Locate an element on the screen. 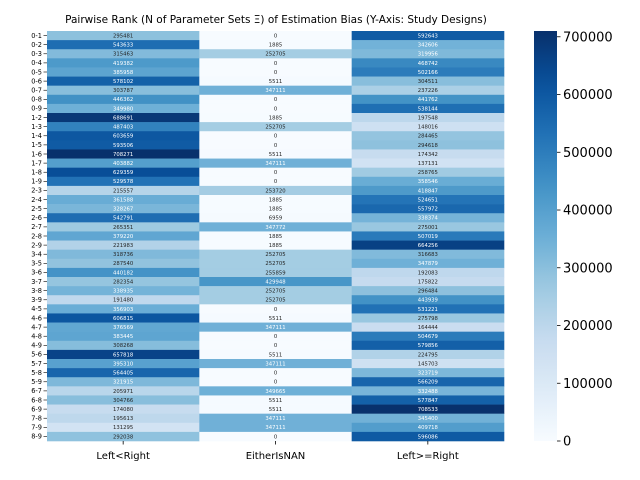 The image size is (640, 480). y-tick-label: 2-9 is located at coordinates (36, 245).